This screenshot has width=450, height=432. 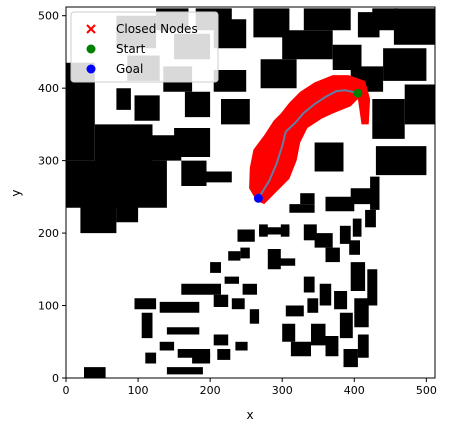 What do you see at coordinates (48, 161) in the screenshot?
I see `y-tick-label: 300` at bounding box center [48, 161].